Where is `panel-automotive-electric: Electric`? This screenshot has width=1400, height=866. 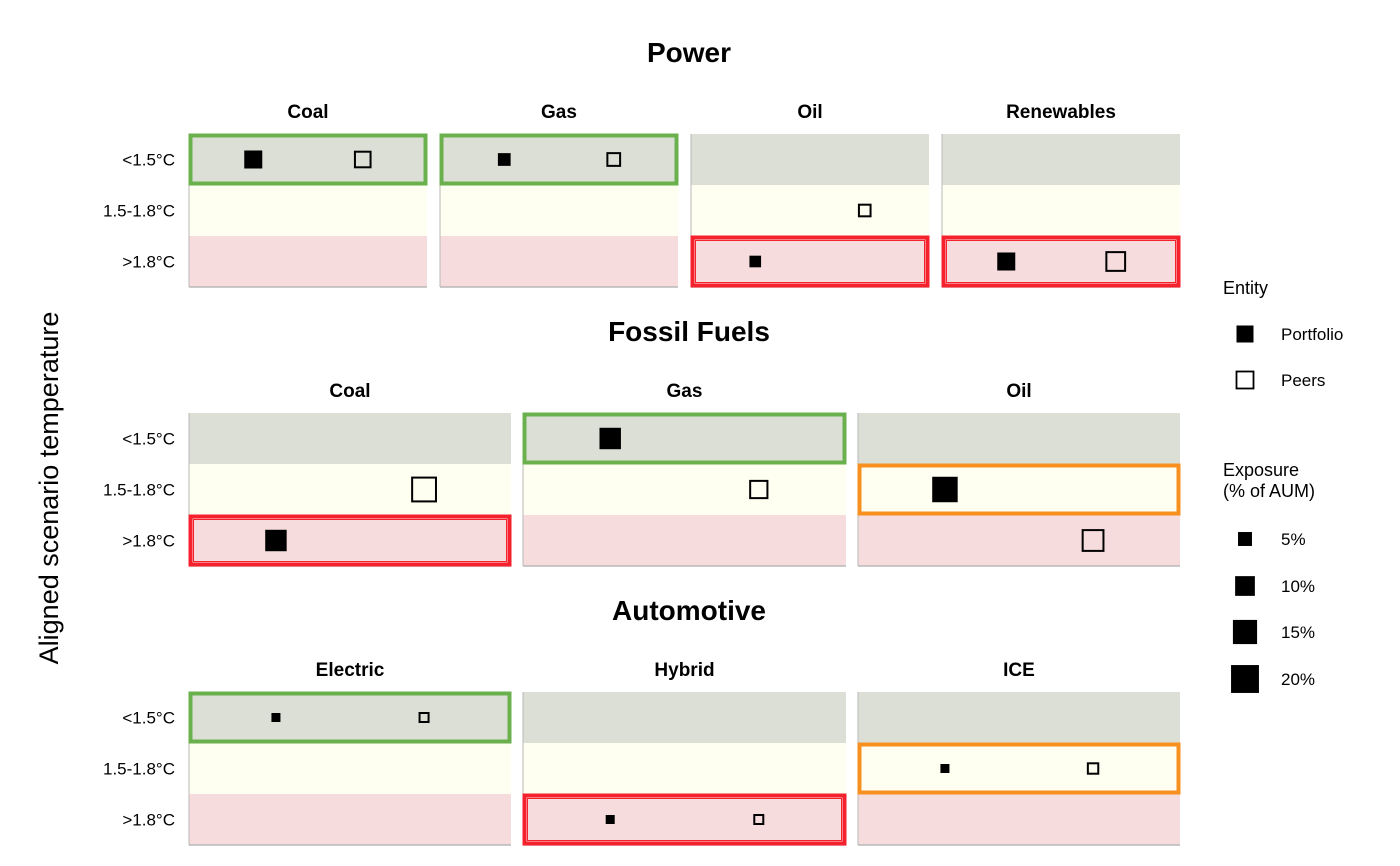
panel-automotive-electric: Electric is located at coordinates (350, 753).